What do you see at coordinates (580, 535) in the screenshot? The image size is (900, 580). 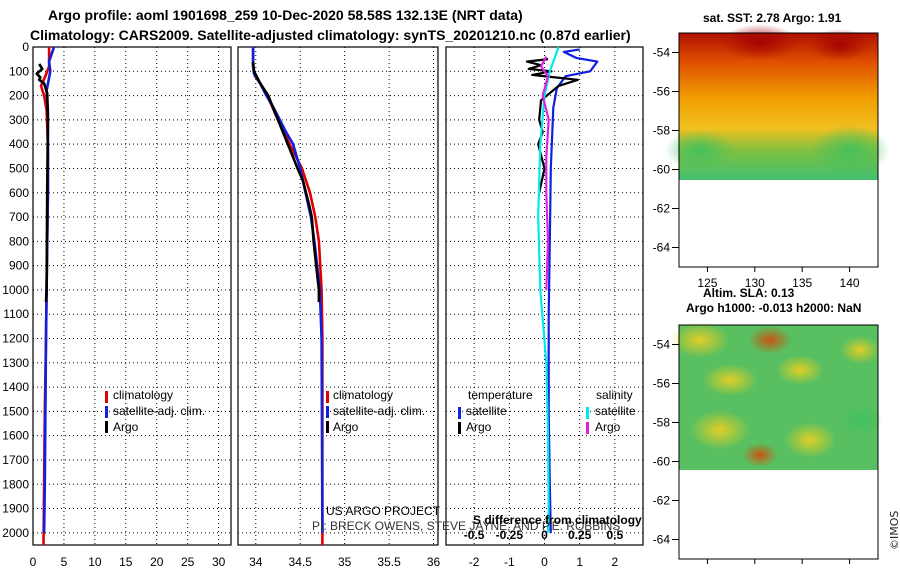 I see `s-diff-tick-label: 0.25` at bounding box center [580, 535].